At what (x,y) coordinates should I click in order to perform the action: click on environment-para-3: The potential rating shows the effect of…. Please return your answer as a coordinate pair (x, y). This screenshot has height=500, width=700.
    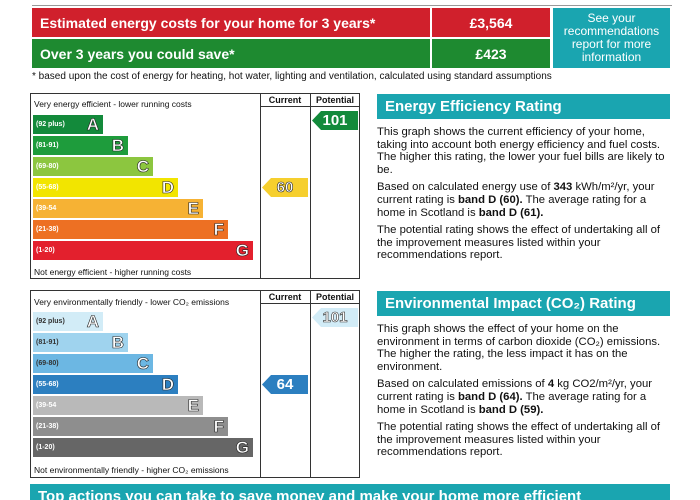
    Looking at the image, I should click on (519, 440).